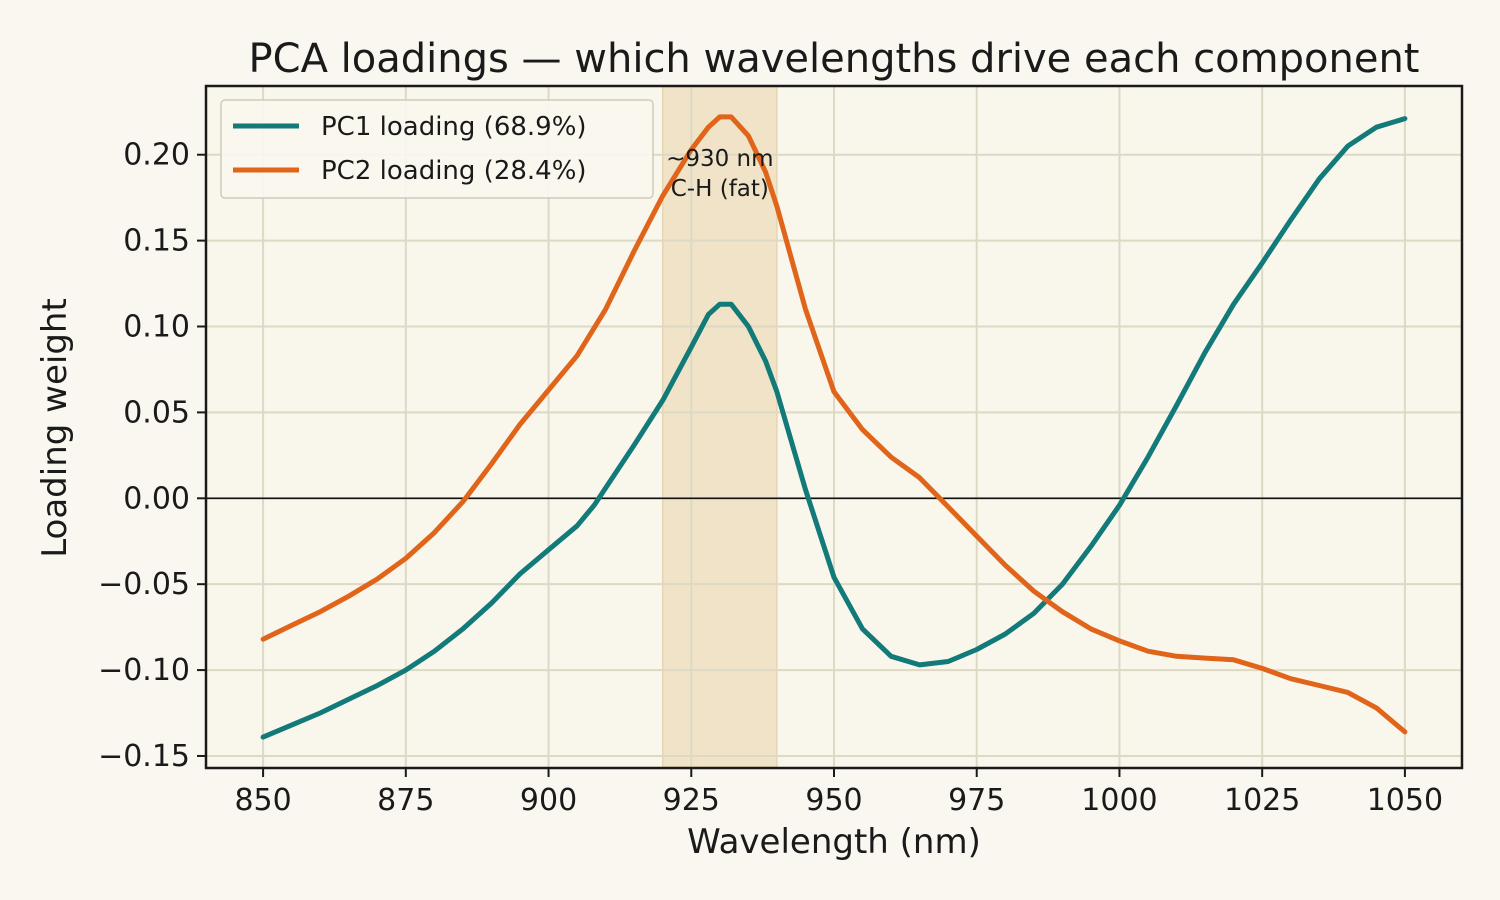  I want to click on y-axis-ticks: −0.15 −0.10 −0.05 0.00 0.05 0.10 0.15 0.20, so click(152, 456).